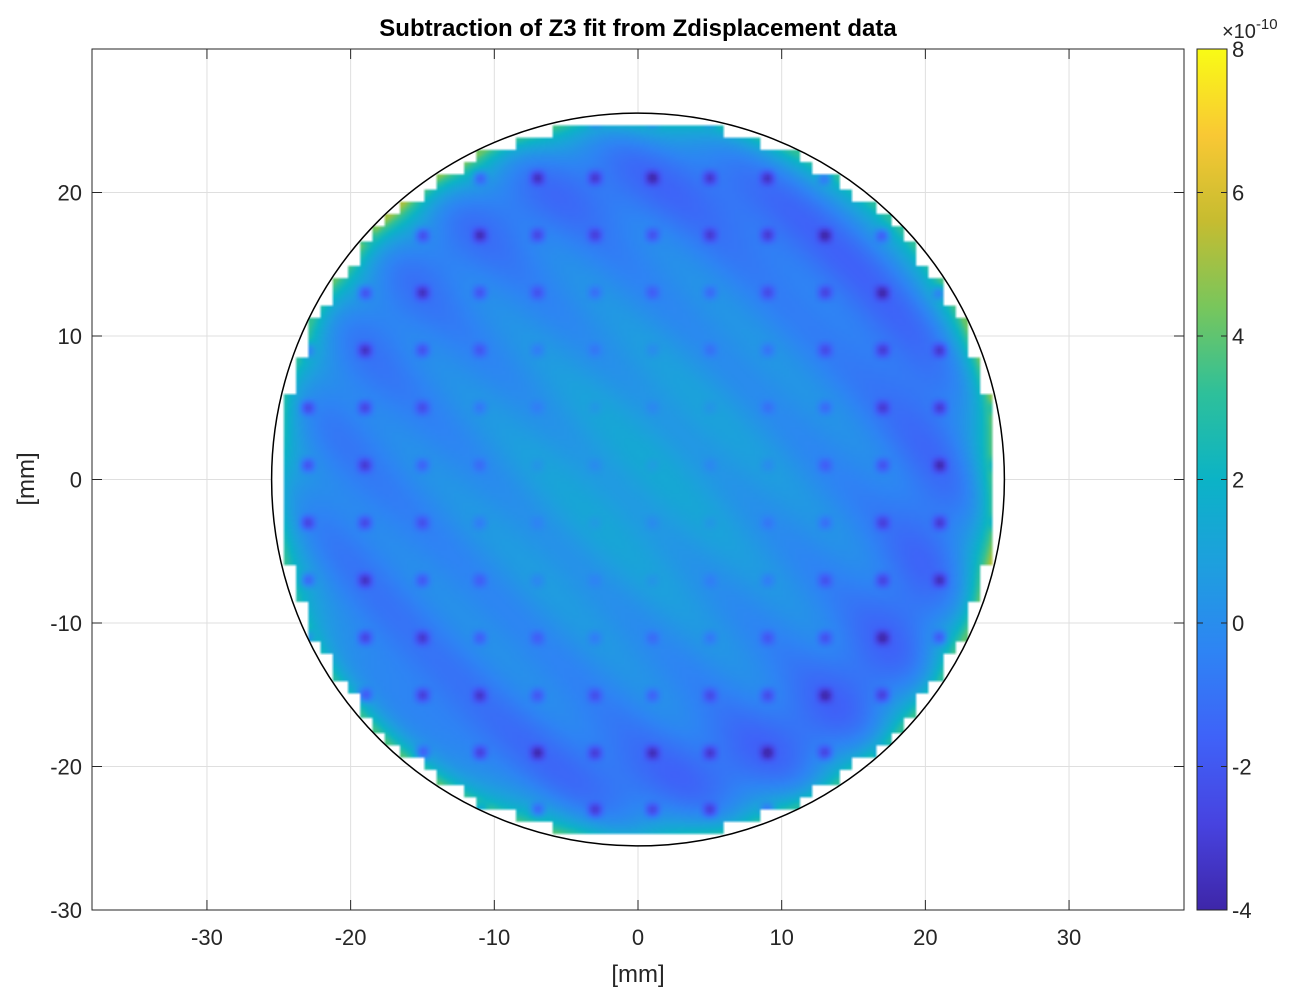 This screenshot has width=1301, height=1000. I want to click on y-tick-label: -10, so click(66, 623).